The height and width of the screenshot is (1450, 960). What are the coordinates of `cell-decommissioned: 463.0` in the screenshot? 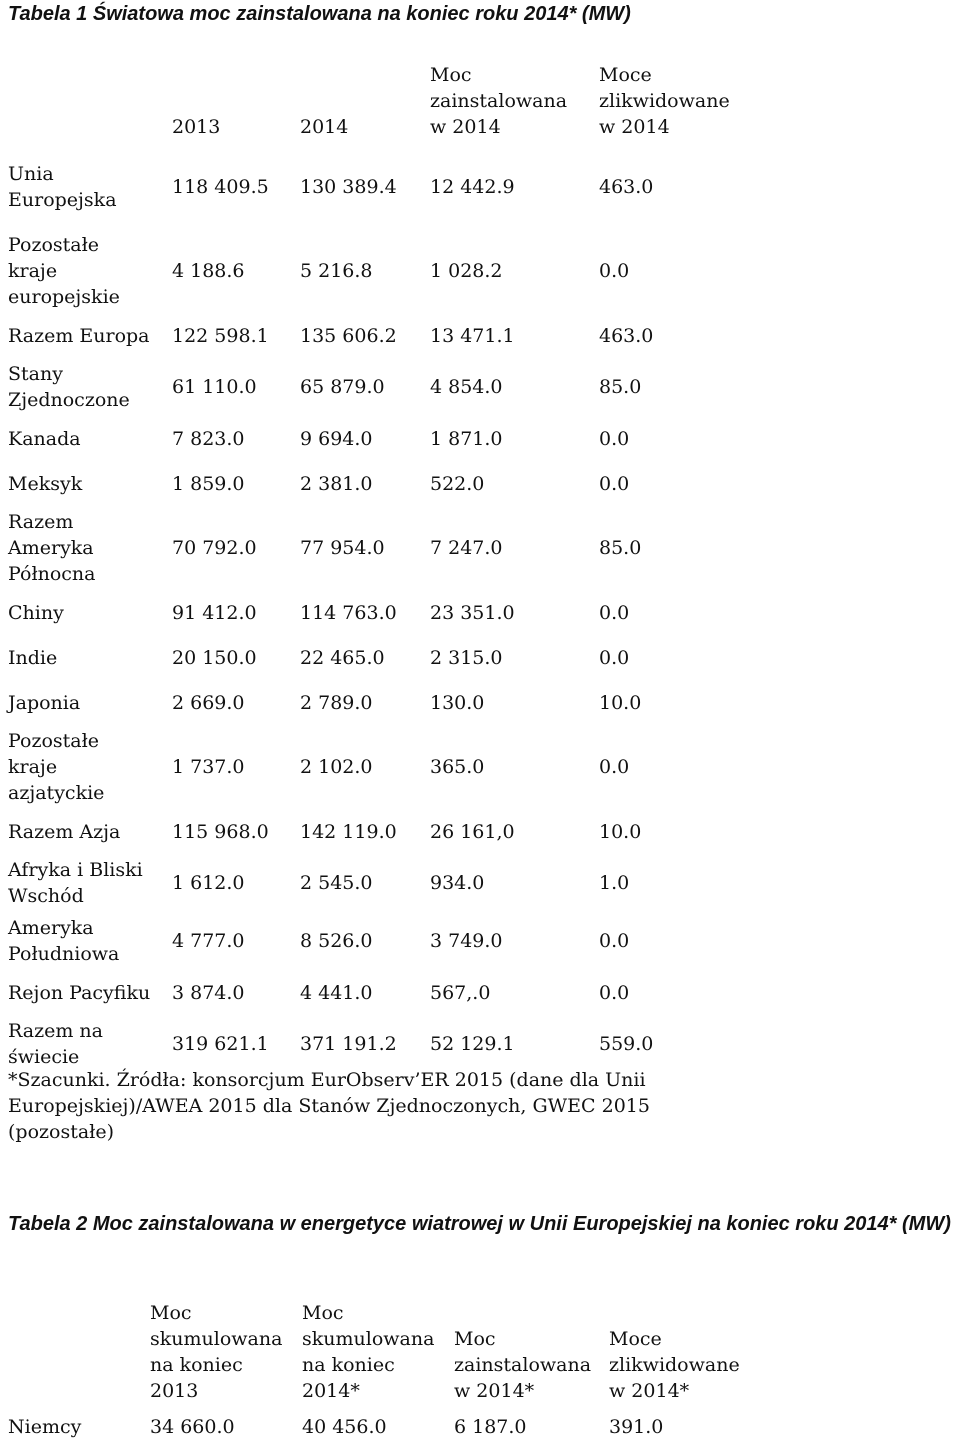 It's located at (626, 335).